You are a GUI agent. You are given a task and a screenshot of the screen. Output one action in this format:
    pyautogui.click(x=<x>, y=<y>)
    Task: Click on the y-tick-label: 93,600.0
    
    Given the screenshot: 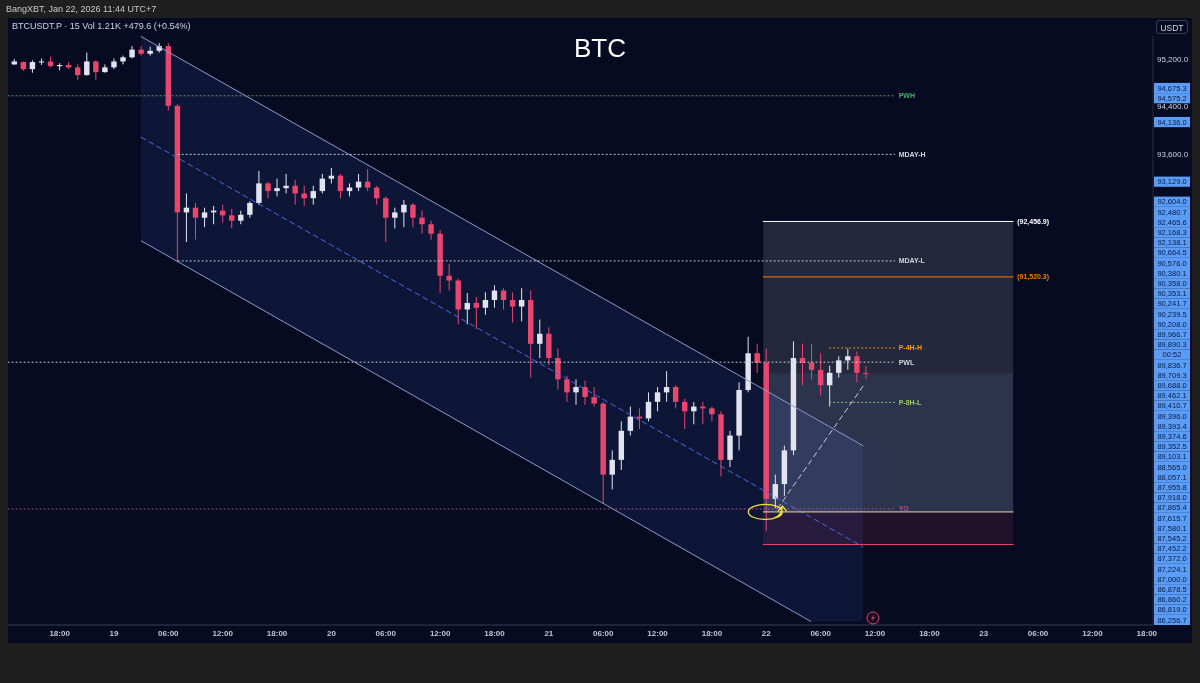 What is the action you would take?
    pyautogui.click(x=1173, y=154)
    